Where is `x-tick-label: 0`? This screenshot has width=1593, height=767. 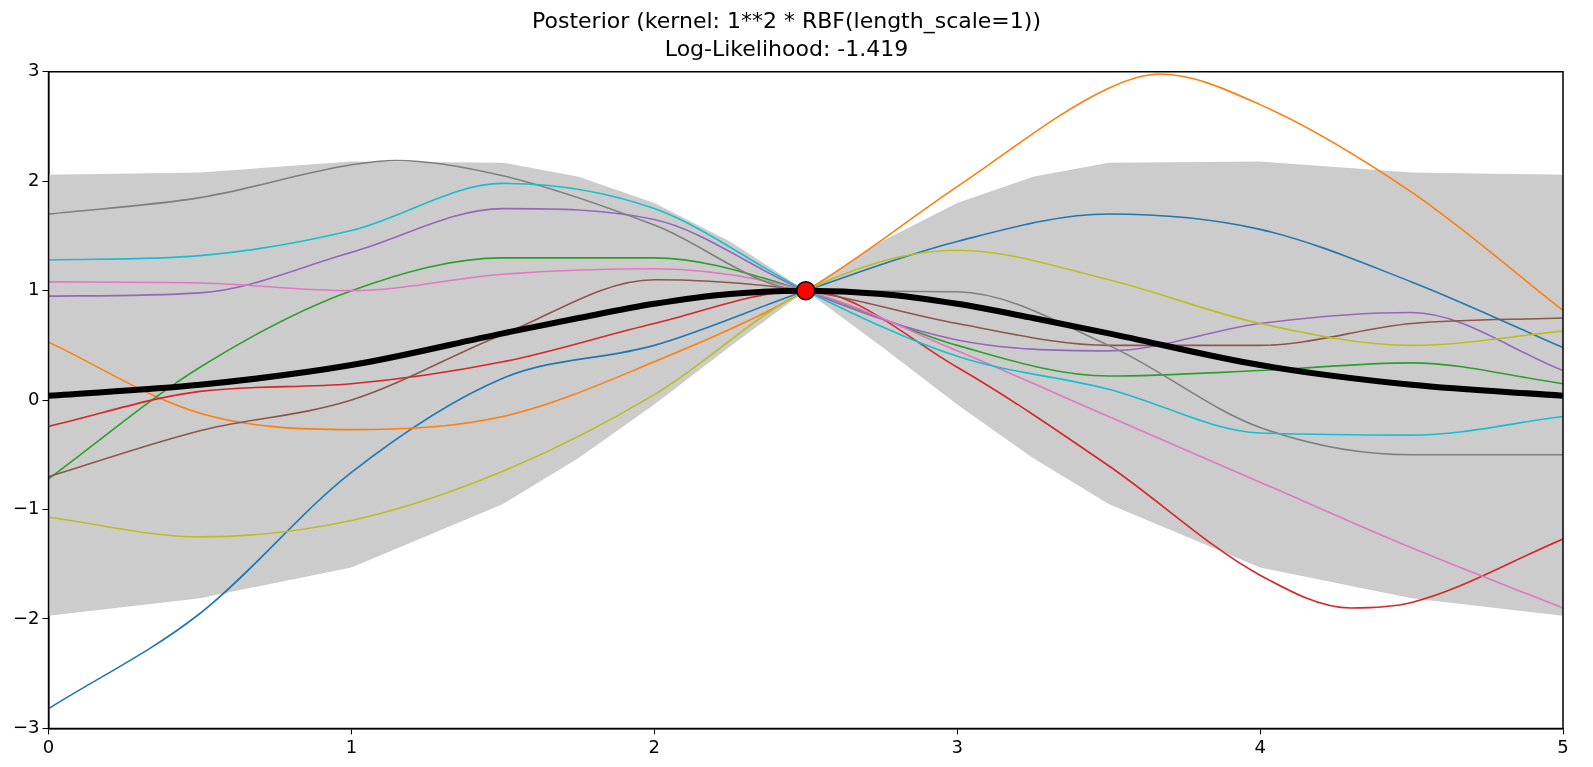
x-tick-label: 0 is located at coordinates (48, 746).